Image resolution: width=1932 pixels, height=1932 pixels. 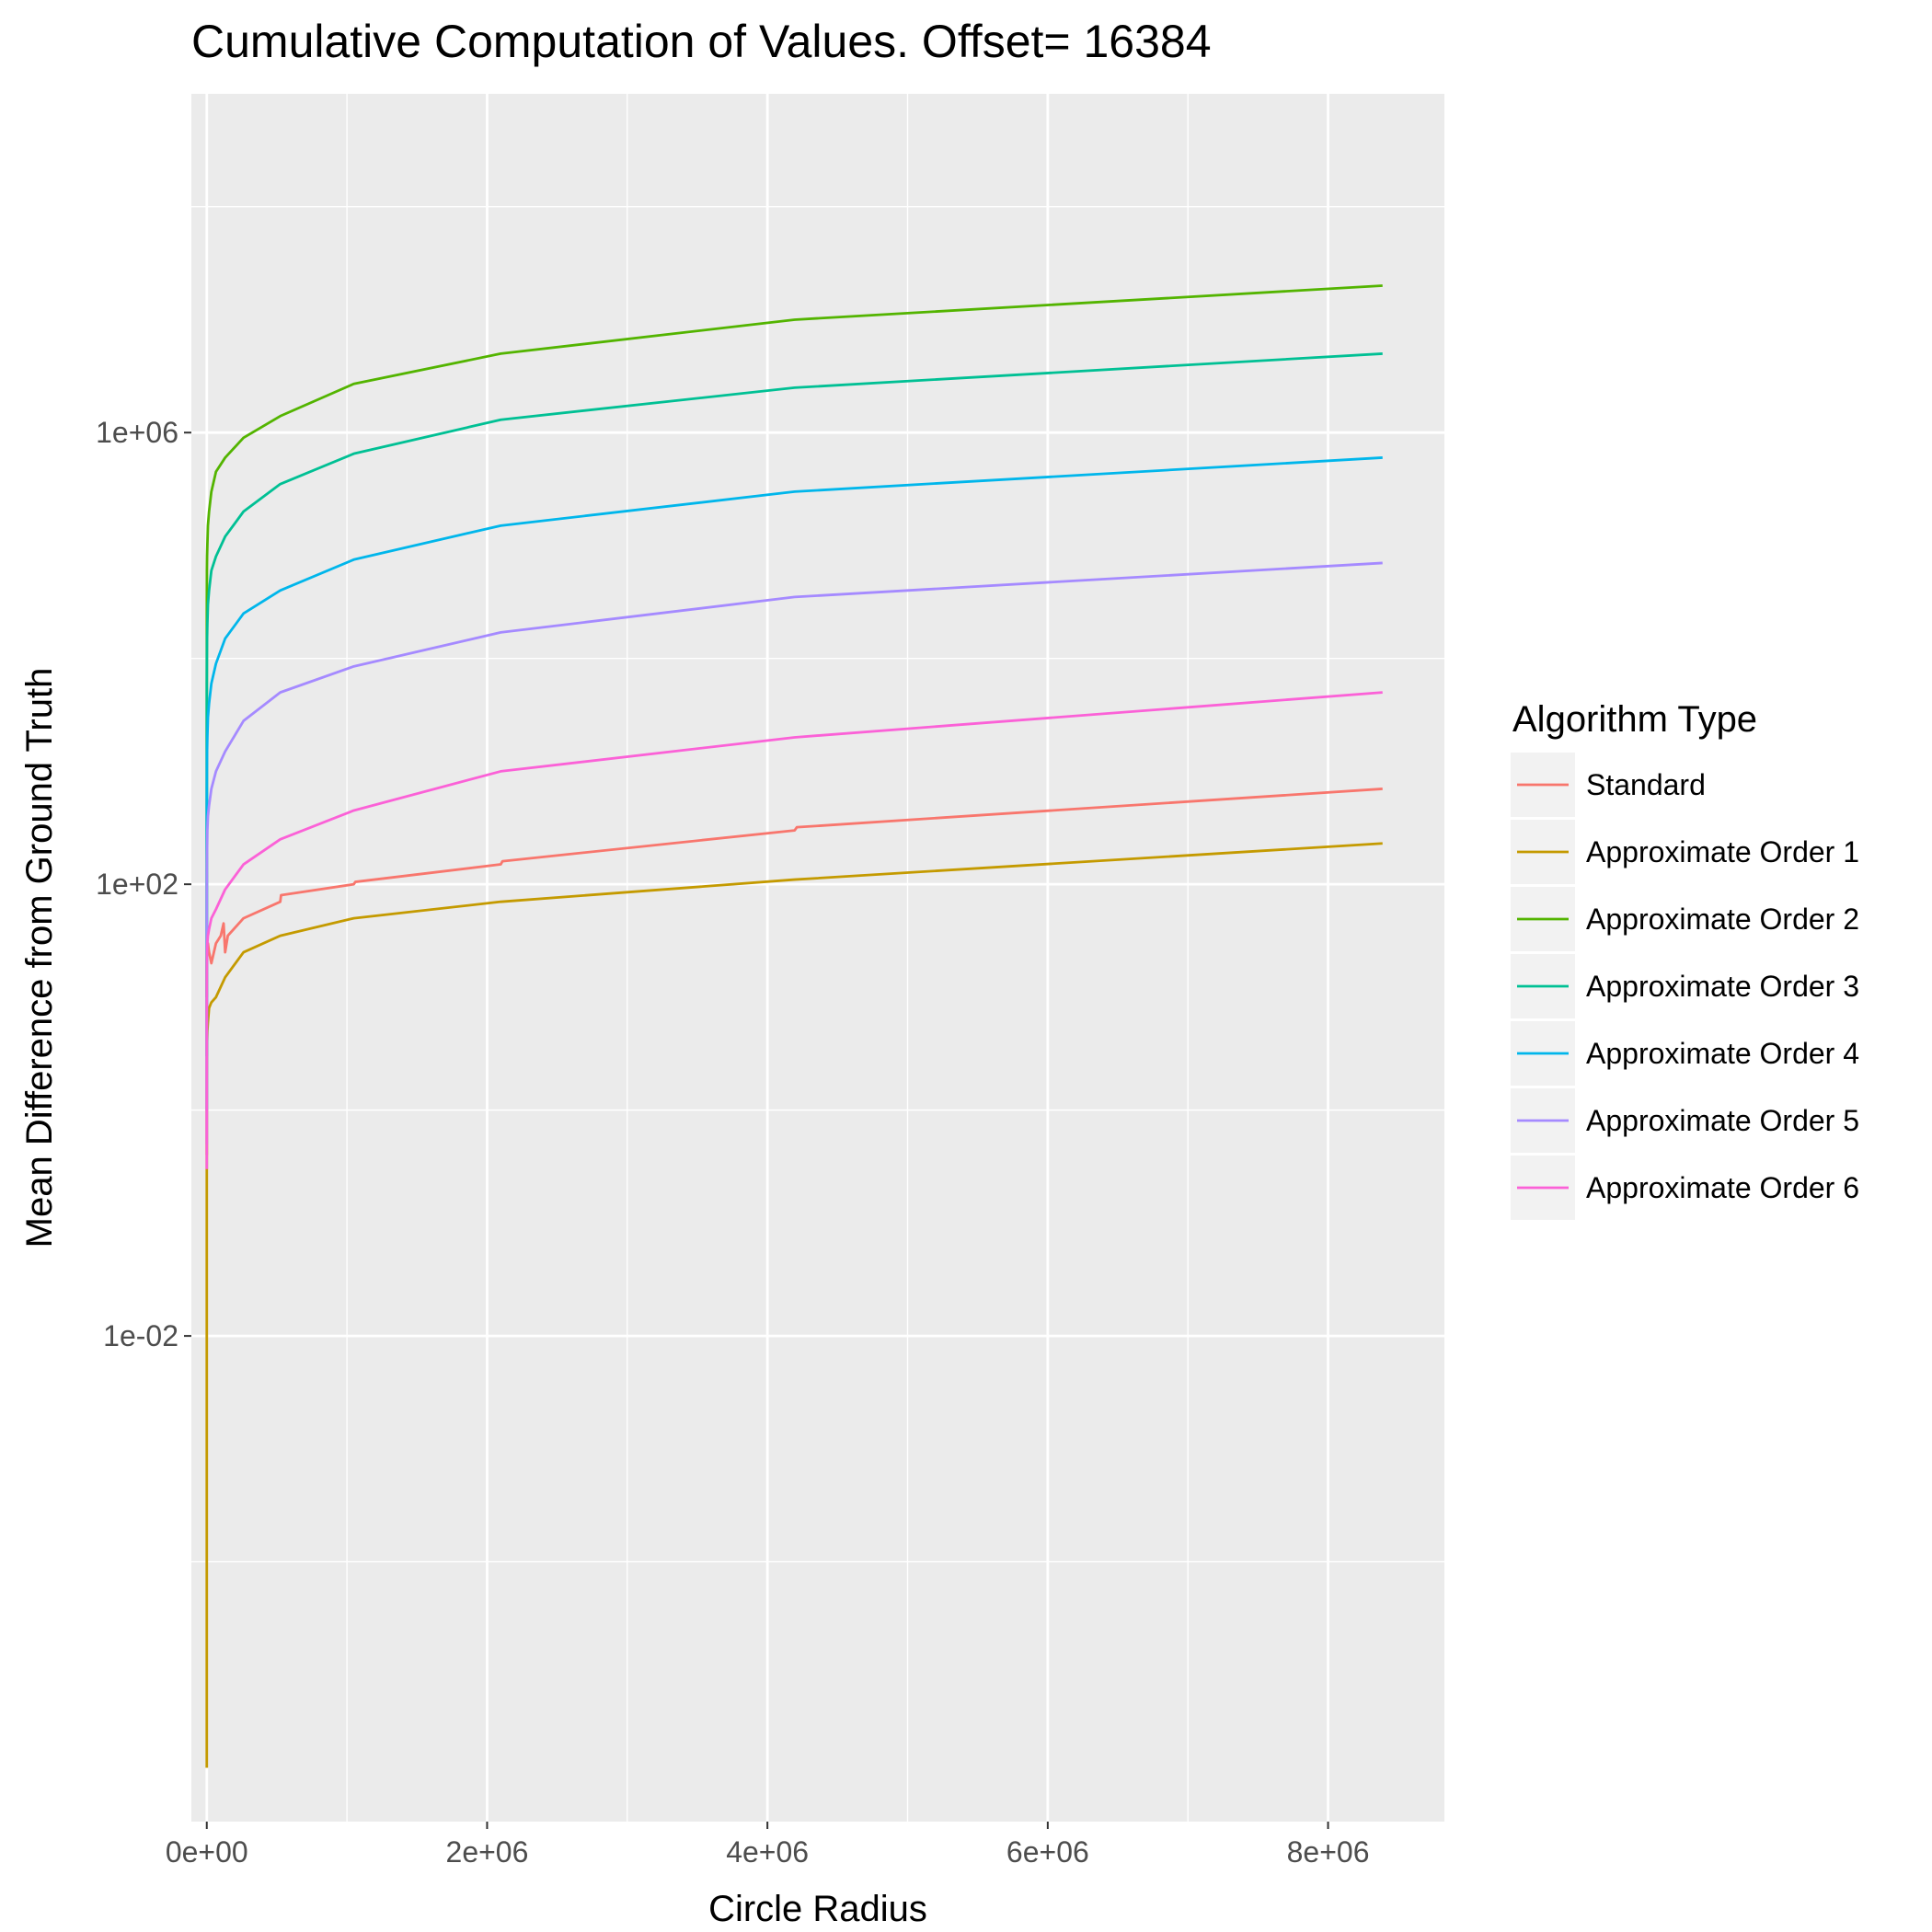 I want to click on x-tick-label: 6e+06, so click(x=1047, y=1852).